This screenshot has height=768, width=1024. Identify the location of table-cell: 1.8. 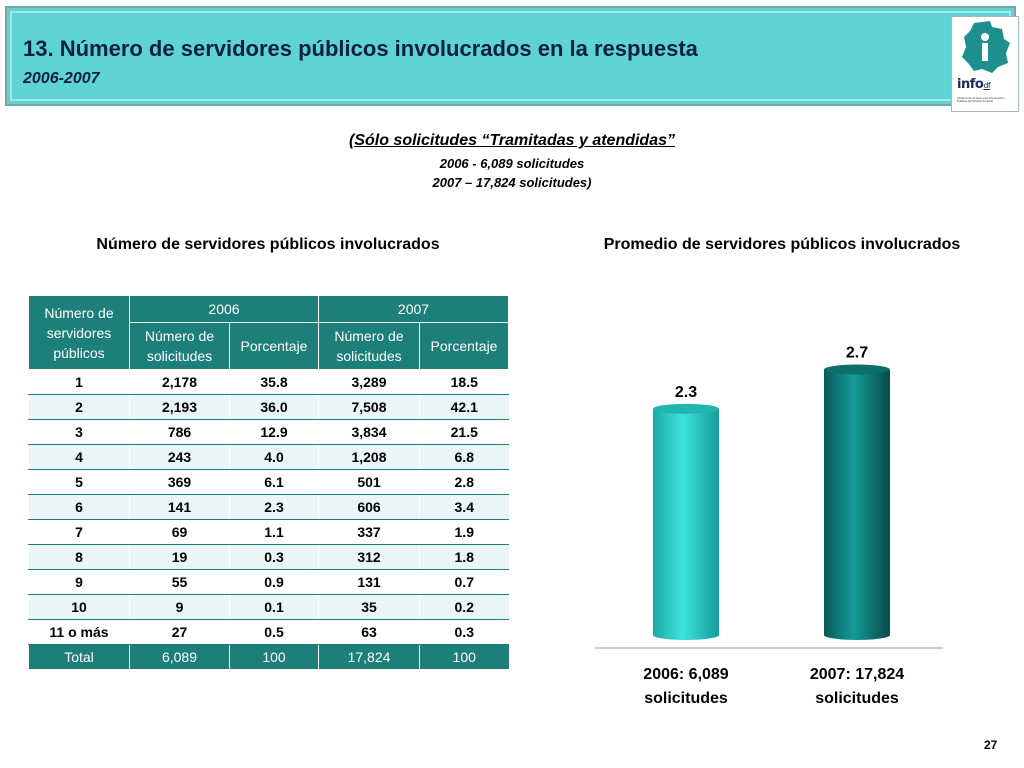
(464, 557).